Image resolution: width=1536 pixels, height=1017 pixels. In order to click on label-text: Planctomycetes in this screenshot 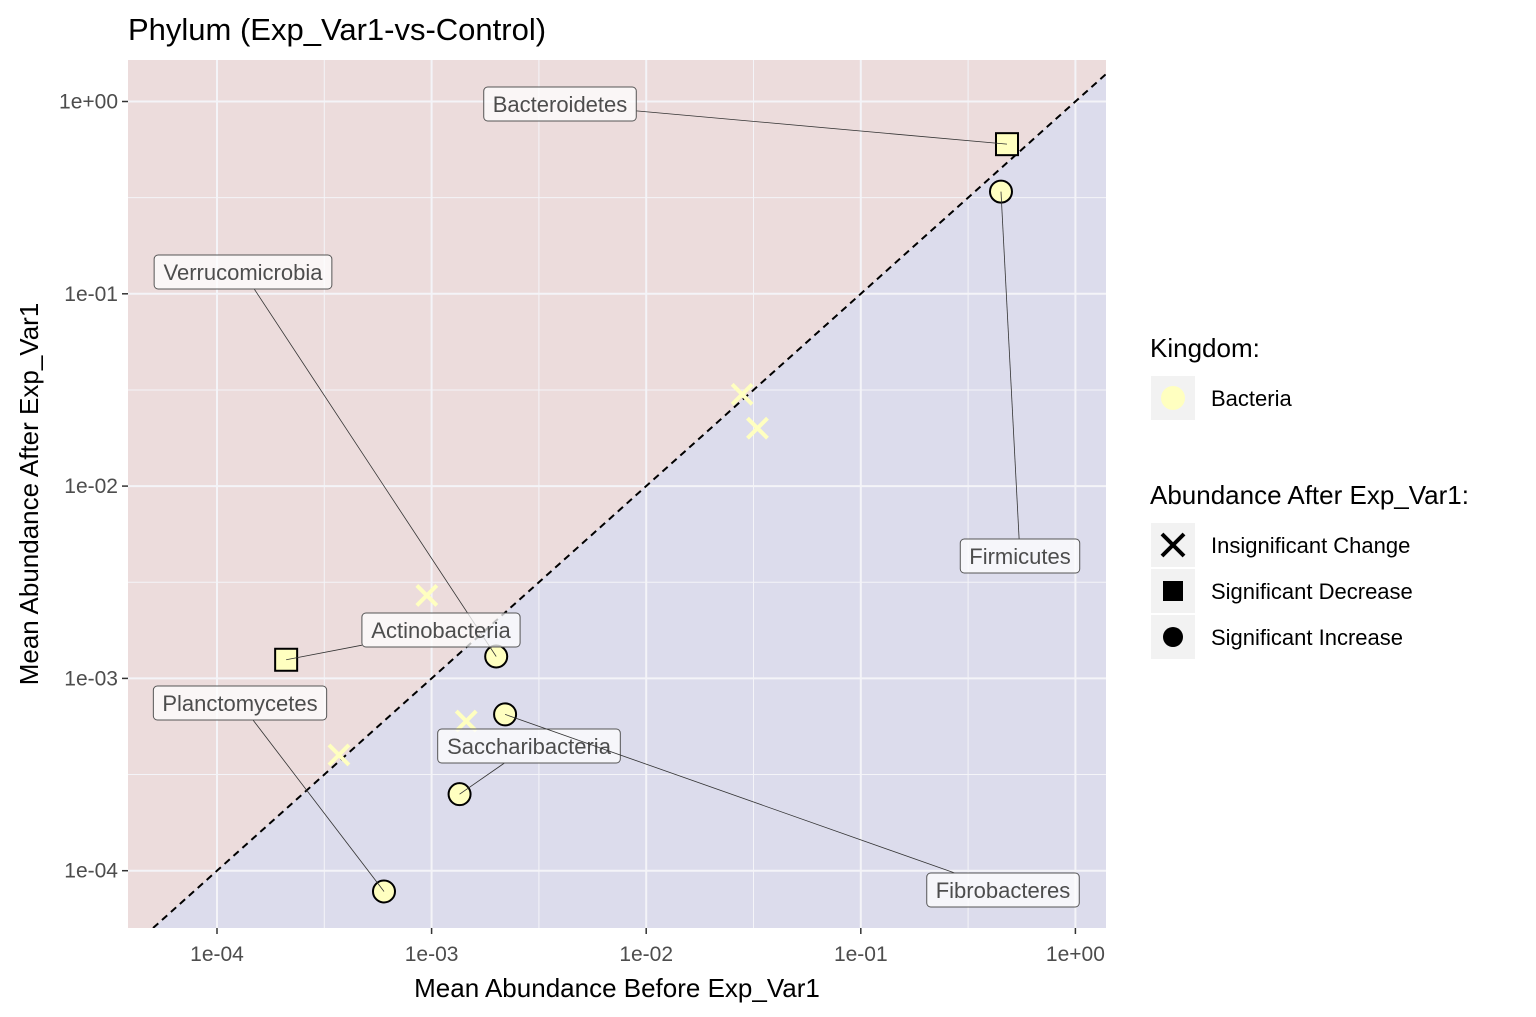, I will do `click(239, 703)`.